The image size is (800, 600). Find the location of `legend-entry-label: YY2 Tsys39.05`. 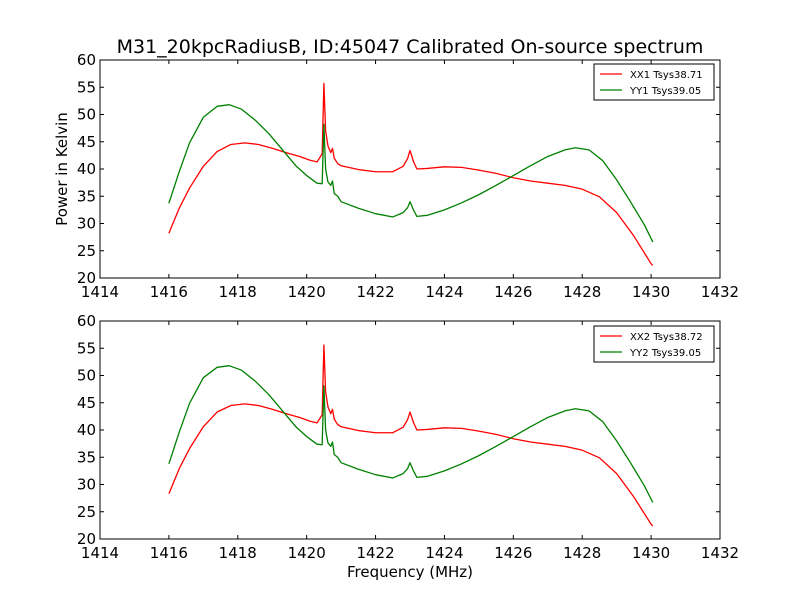

legend-entry-label: YY2 Tsys39.05 is located at coordinates (665, 353).